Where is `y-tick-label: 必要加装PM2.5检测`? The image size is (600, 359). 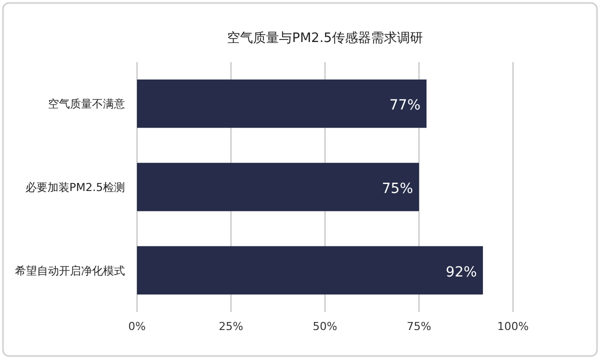 y-tick-label: 必要加装PM2.5检测 is located at coordinates (75, 187).